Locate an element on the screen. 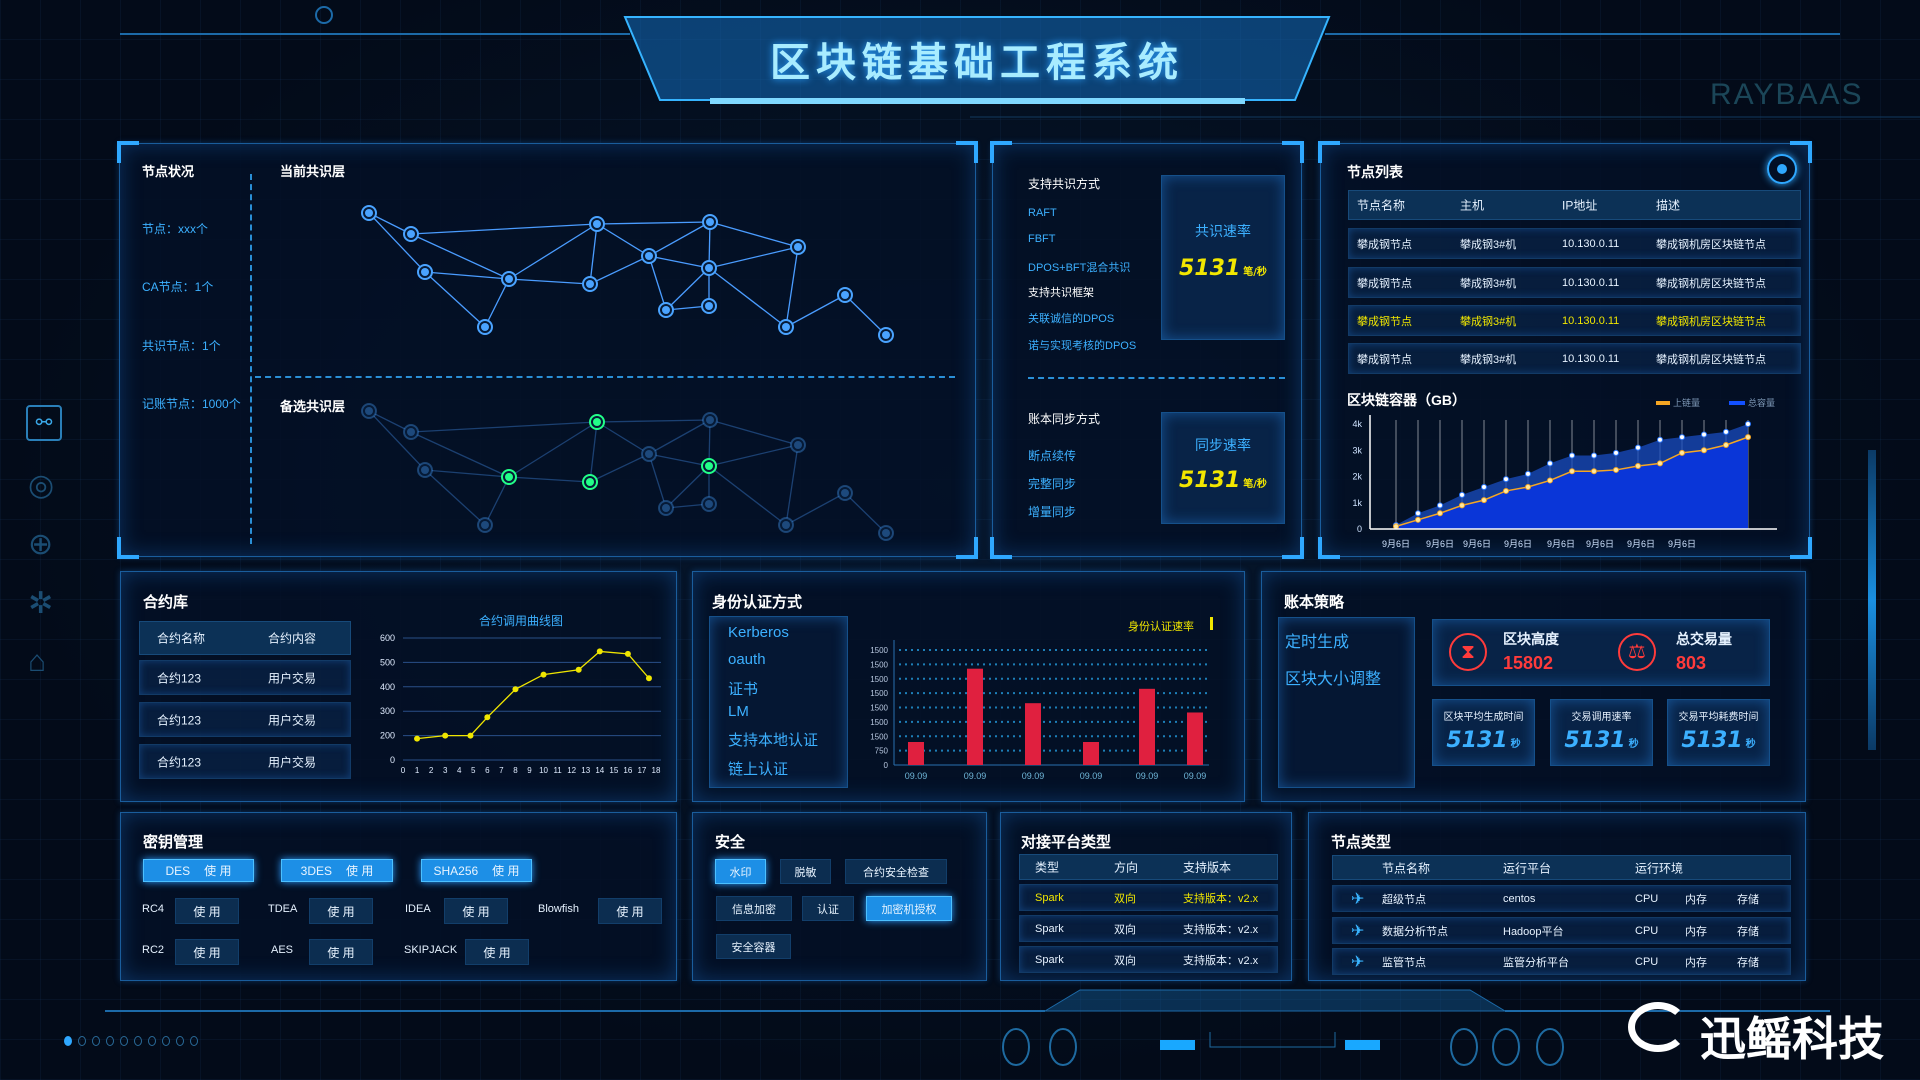 This screenshot has width=1920, height=1080. page-dots is located at coordinates (131, 1041).